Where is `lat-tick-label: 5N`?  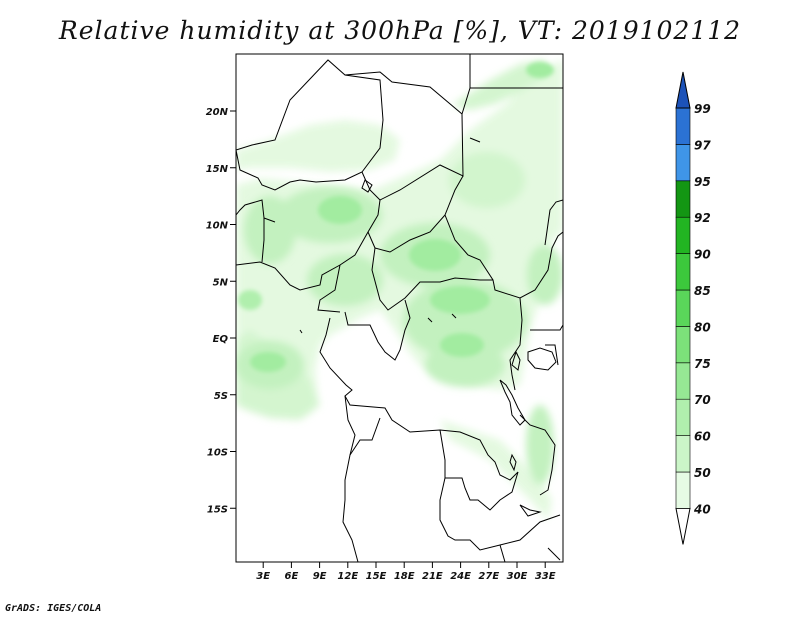 lat-tick-label: 5N is located at coordinates (221, 282).